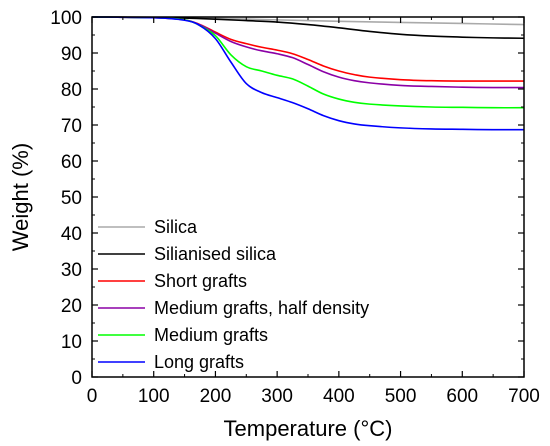 The image size is (550, 446). I want to click on x-axis-title: Temperature (°C), so click(308, 428).